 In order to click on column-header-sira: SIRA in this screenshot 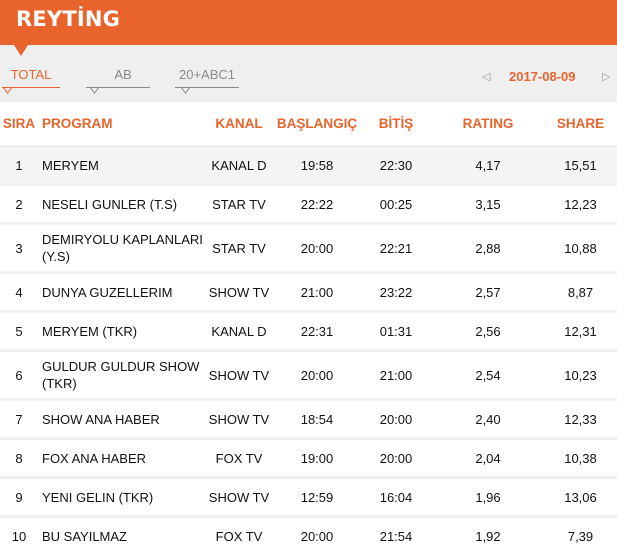, I will do `click(19, 124)`.